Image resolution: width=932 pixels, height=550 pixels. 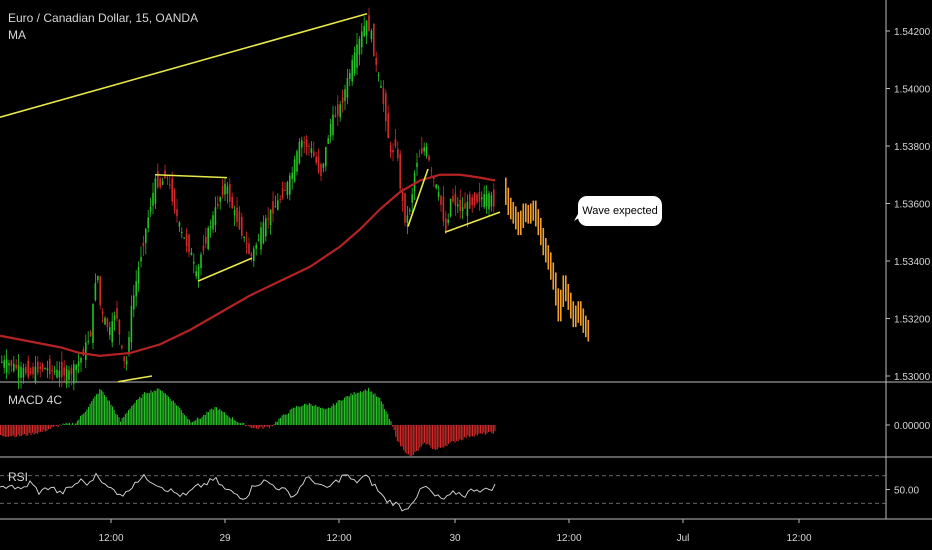 I want to click on price-tick-label: 1.53600, so click(x=912, y=205).